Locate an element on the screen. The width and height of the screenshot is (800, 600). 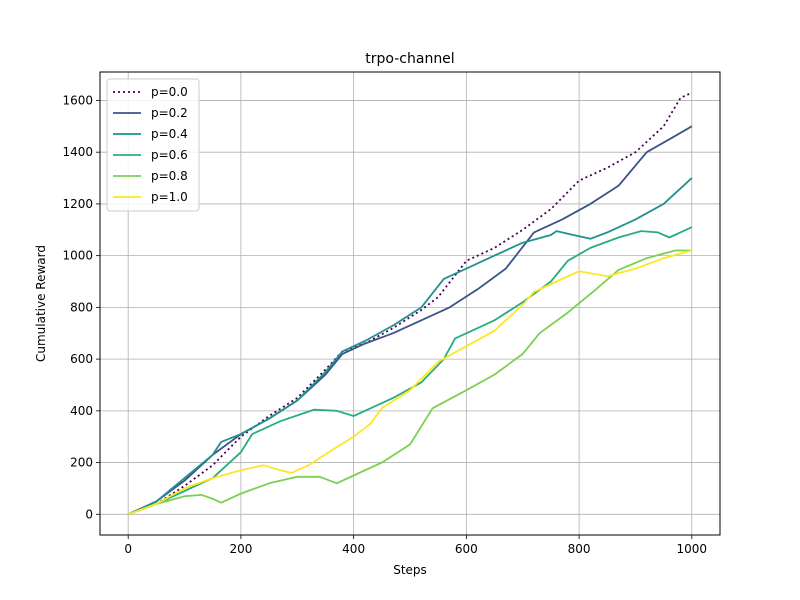
y-axis-label: Cumulative Reward is located at coordinates (41, 303).